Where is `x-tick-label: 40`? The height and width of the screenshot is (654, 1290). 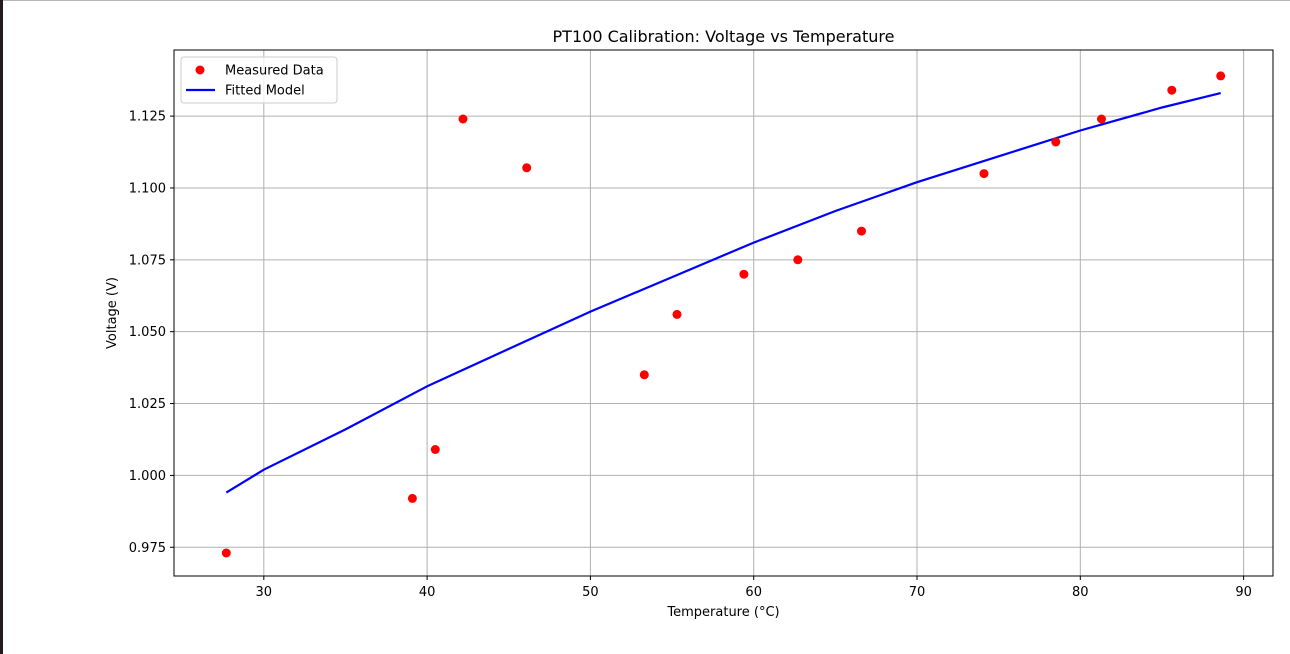
x-tick-label: 40 is located at coordinates (427, 592).